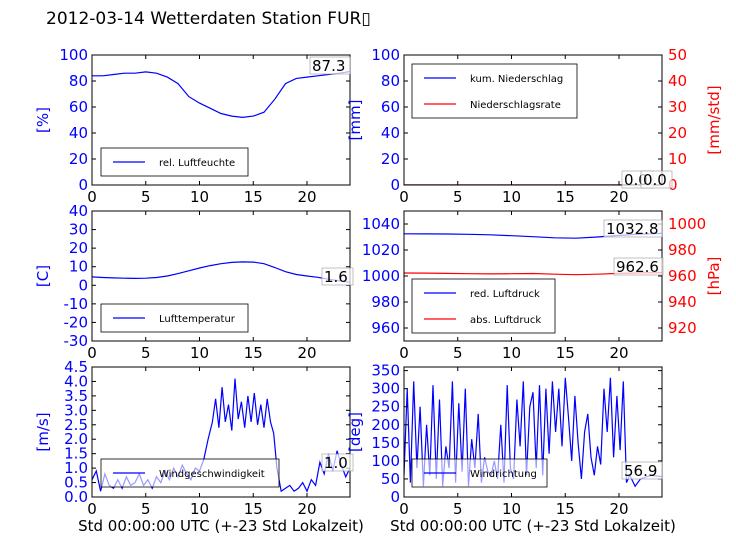 This screenshot has height=552, width=736. What do you see at coordinates (385, 302) in the screenshot?
I see `y-tick-label: 980` at bounding box center [385, 302].